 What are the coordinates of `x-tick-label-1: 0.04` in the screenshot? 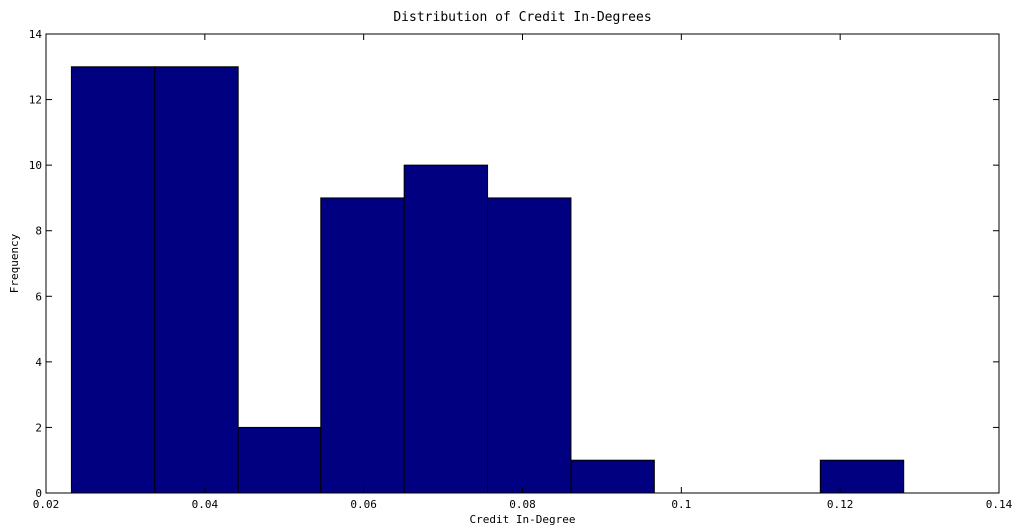 It's located at (205, 504).